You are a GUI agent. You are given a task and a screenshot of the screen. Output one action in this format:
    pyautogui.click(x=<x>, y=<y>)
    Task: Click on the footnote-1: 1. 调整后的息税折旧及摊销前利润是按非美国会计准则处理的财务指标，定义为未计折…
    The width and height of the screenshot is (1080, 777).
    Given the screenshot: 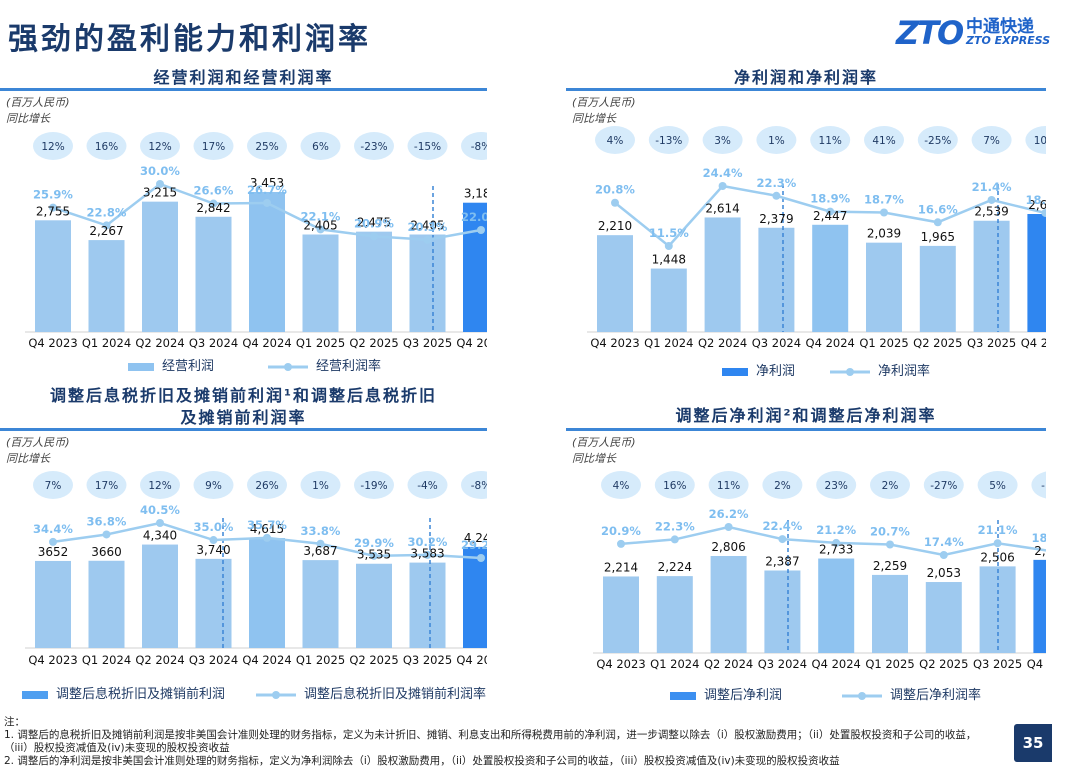 What is the action you would take?
    pyautogui.click(x=490, y=735)
    